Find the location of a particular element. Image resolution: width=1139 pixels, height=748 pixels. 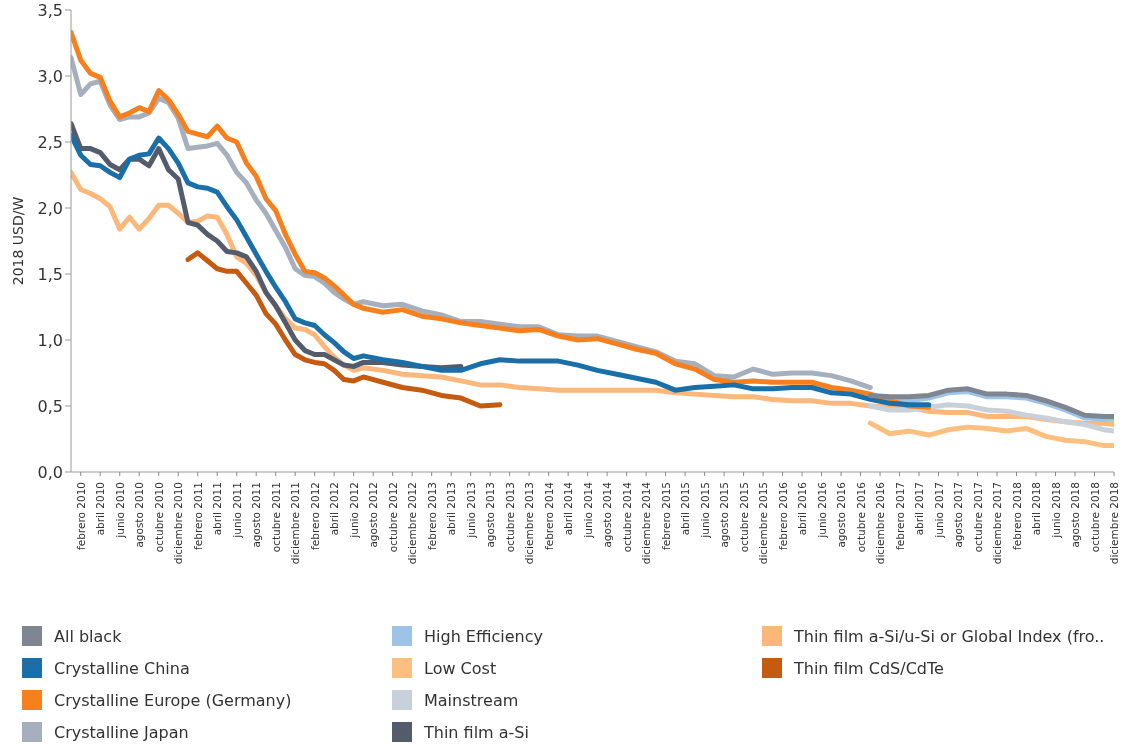

x-tick-label: octubre 2012 is located at coordinates (392, 517).